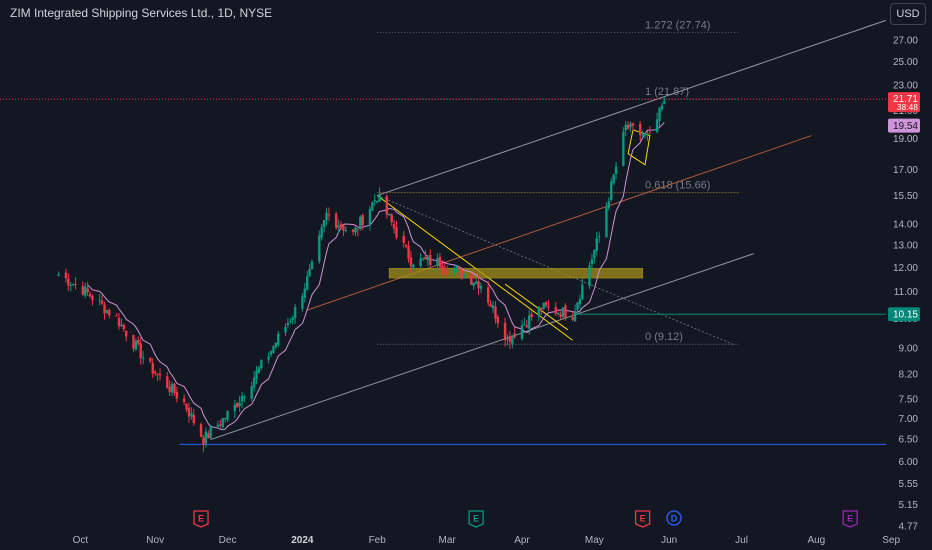  I want to click on downtrend-line, so click(474, 268).